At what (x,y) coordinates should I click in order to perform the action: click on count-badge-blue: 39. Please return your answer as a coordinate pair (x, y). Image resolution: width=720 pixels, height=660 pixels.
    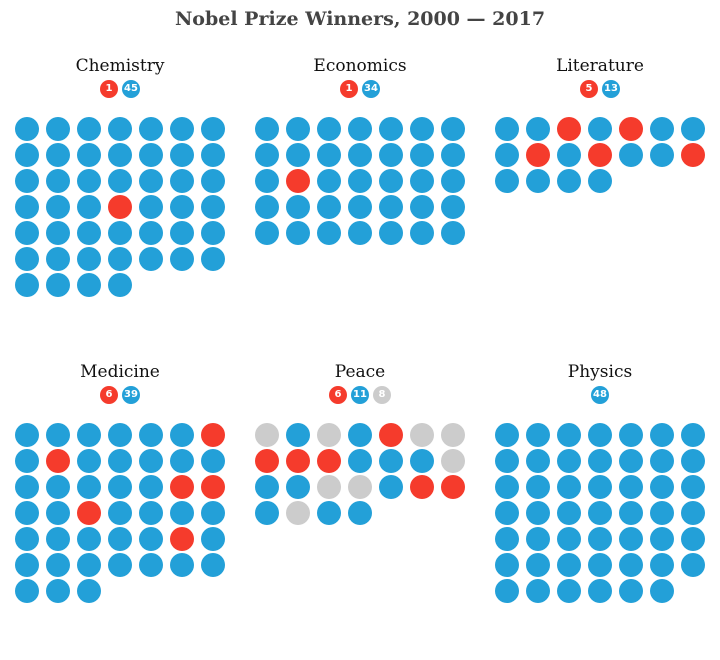
    Looking at the image, I should click on (131, 395).